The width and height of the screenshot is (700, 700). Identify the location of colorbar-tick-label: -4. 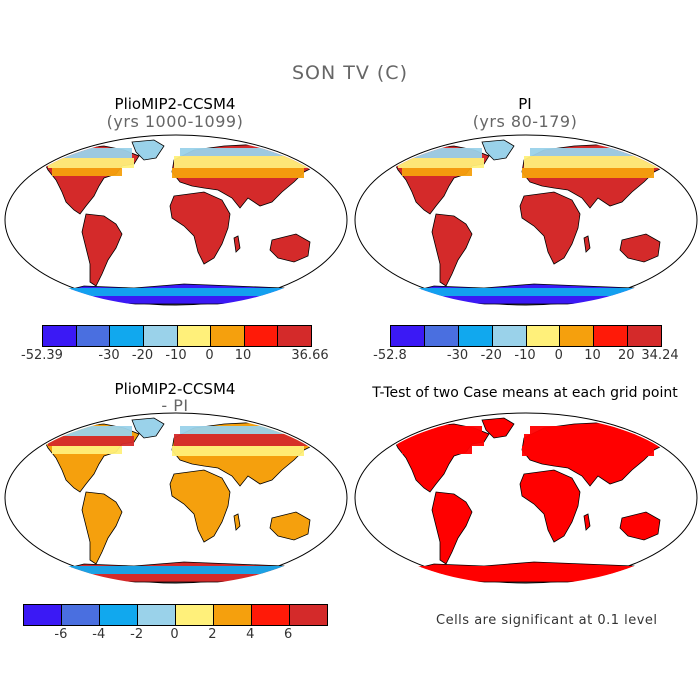
(99, 634).